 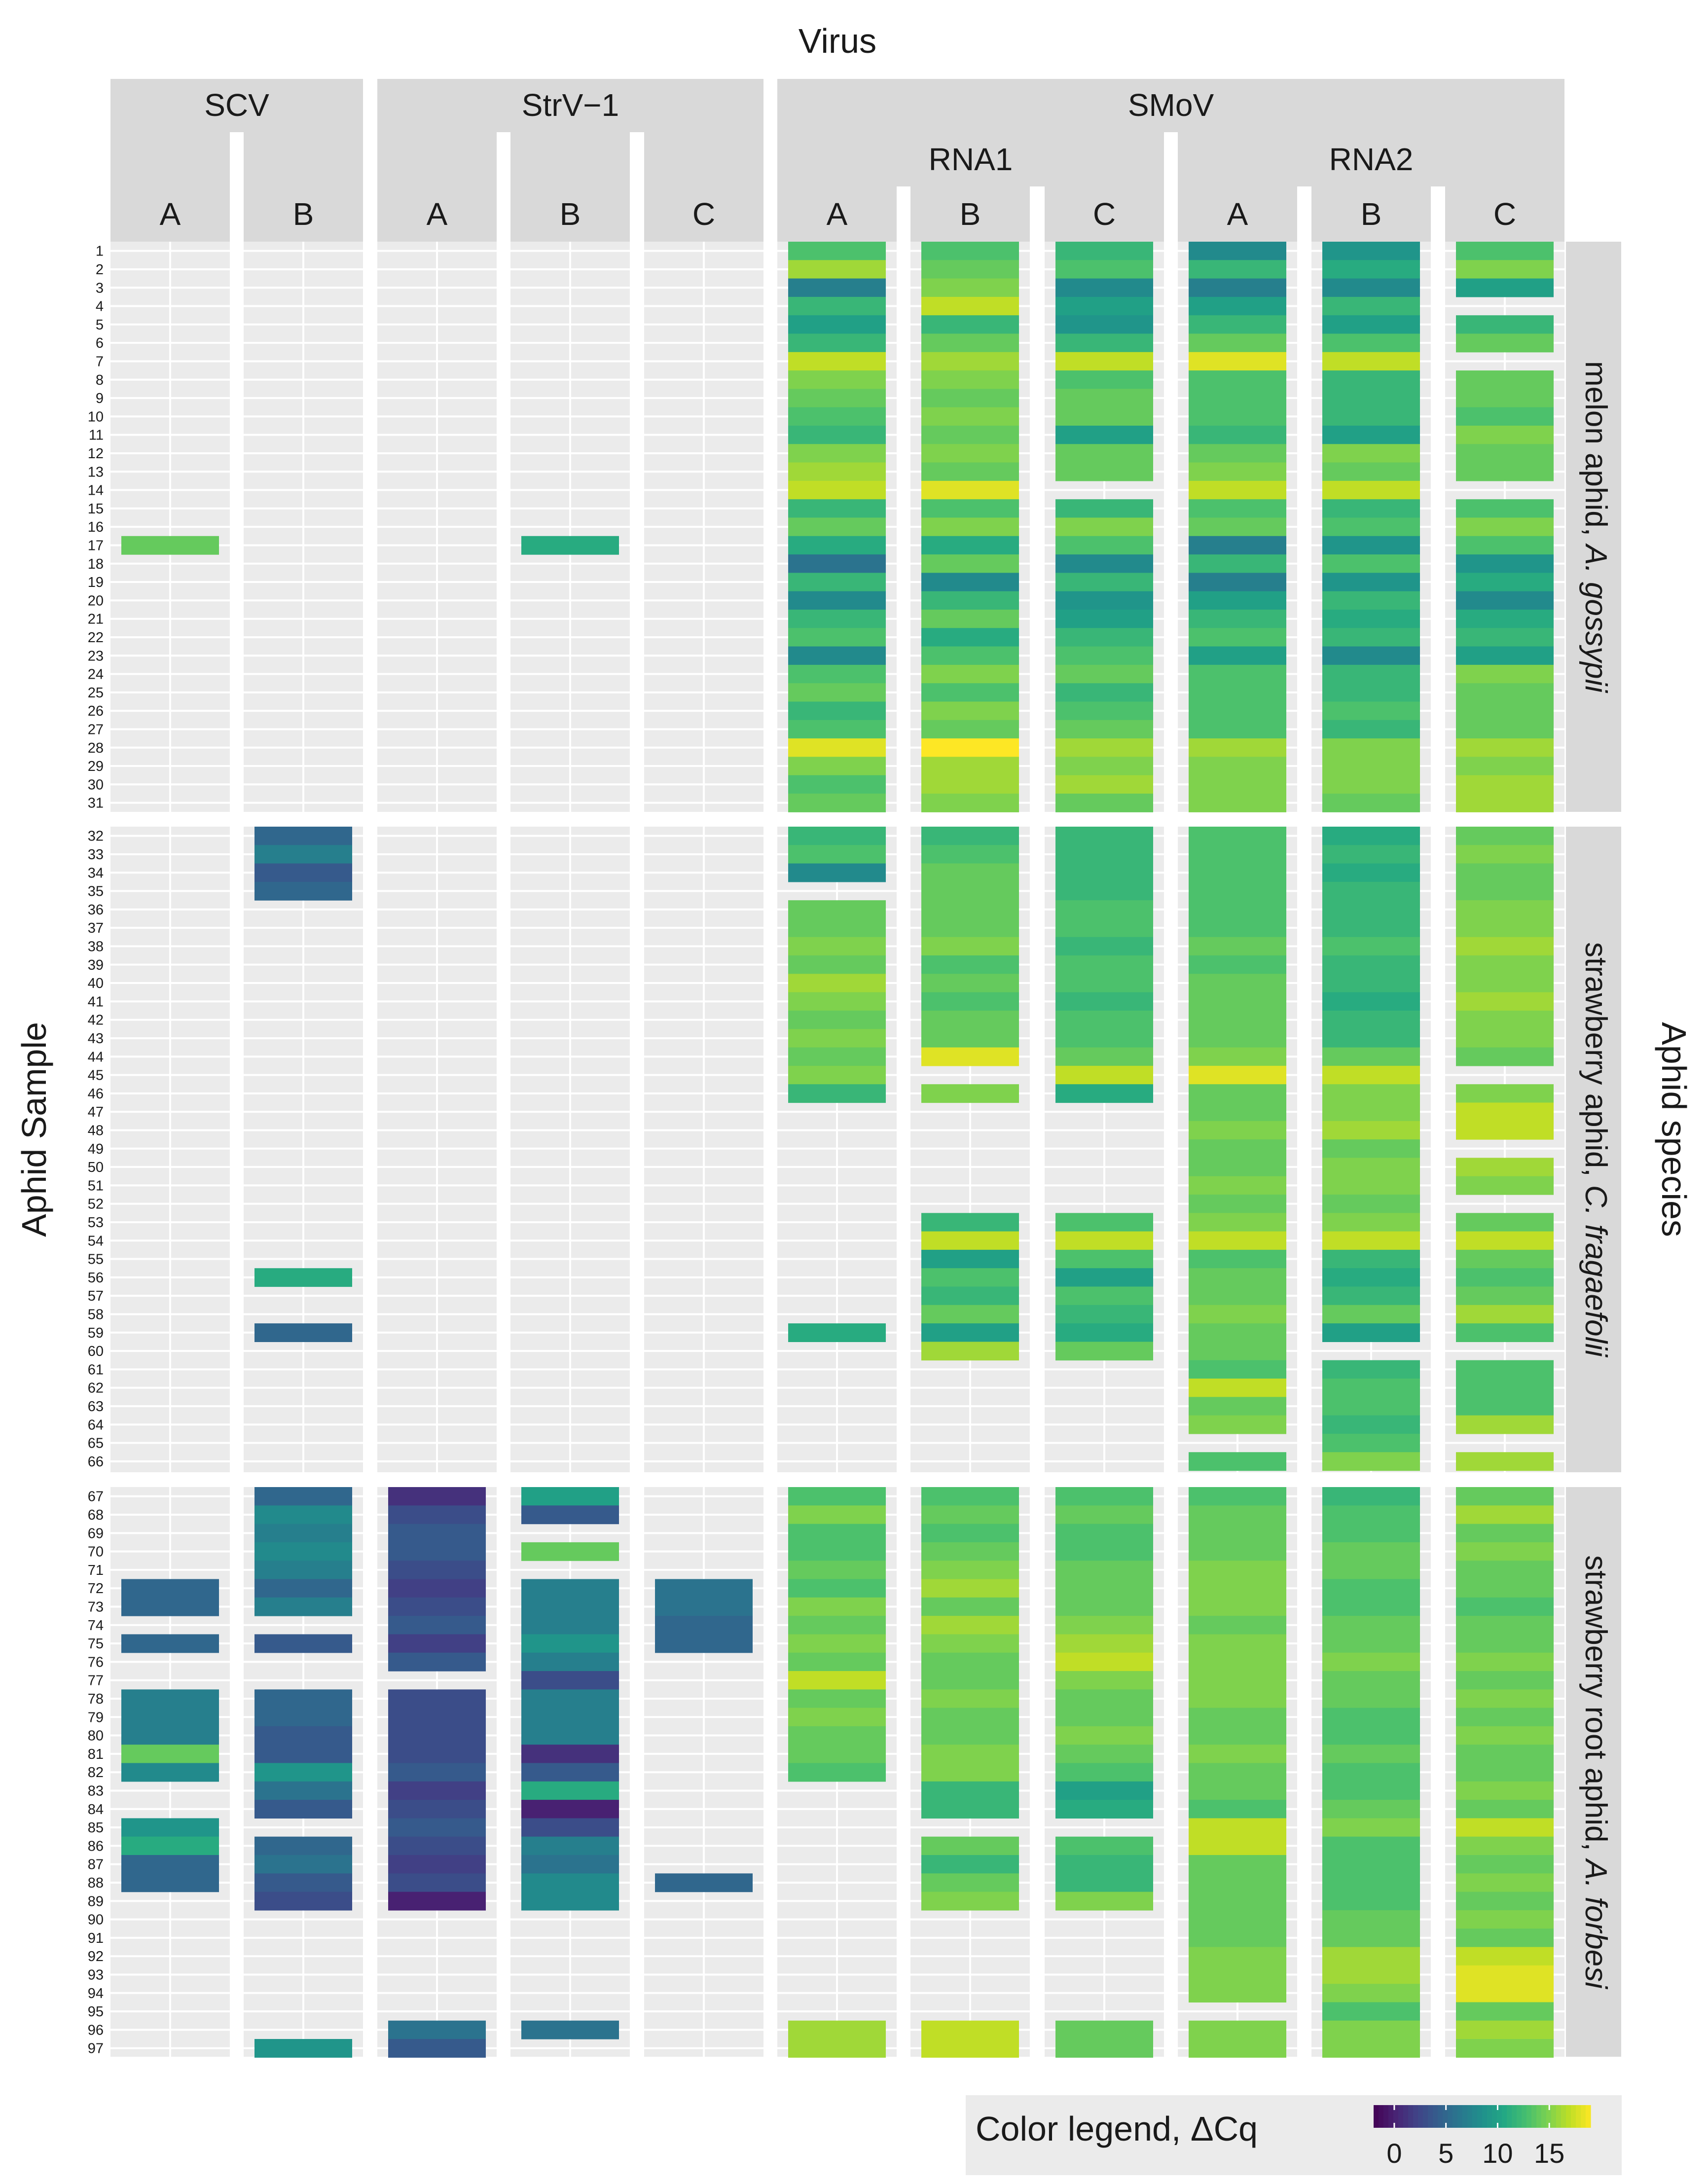 What do you see at coordinates (96, 619) in the screenshot?
I see `sample-tick-label: 21` at bounding box center [96, 619].